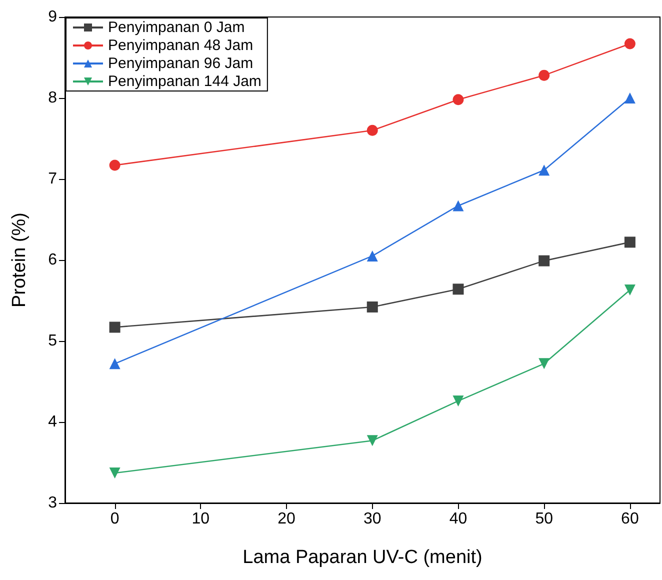 The width and height of the screenshot is (662, 580). Describe the element at coordinates (53, 503) in the screenshot. I see `y-tick-label: 3` at that location.